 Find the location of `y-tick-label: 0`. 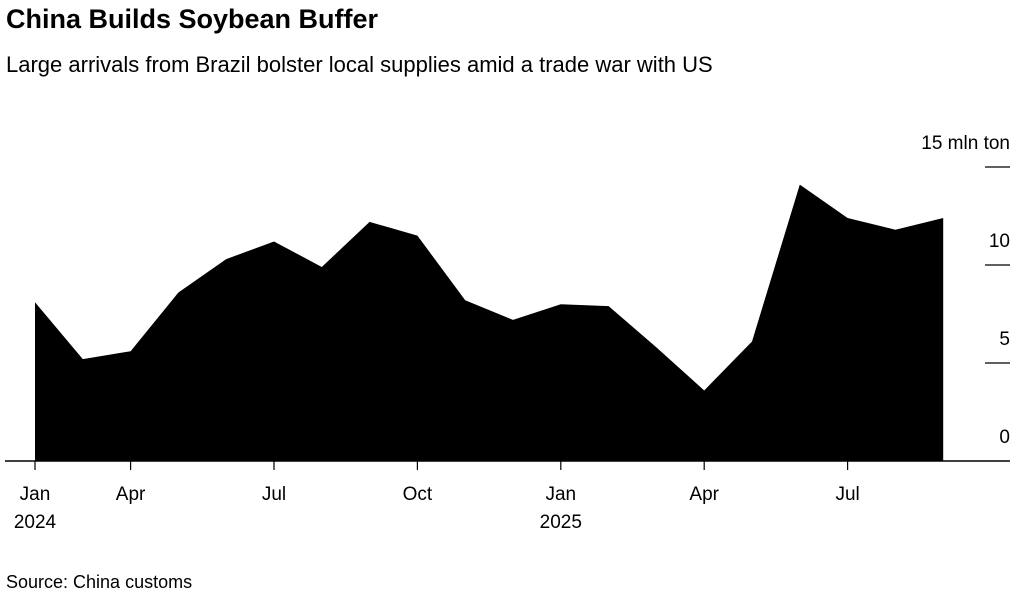

y-tick-label: 0 is located at coordinates (1004, 437).